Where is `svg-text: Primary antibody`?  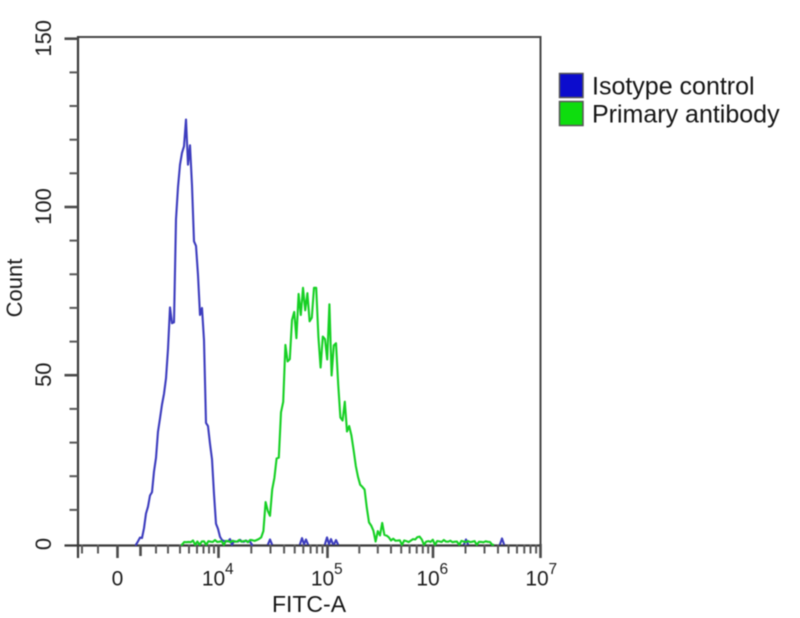 svg-text: Primary antibody is located at coordinates (686, 115).